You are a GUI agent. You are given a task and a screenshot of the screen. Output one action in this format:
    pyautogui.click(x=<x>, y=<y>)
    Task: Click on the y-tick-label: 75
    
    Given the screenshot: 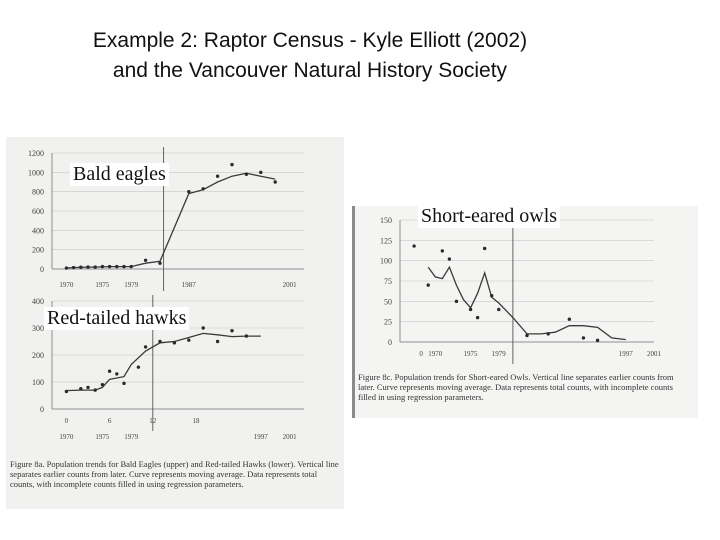 What is the action you would take?
    pyautogui.click(x=388, y=281)
    